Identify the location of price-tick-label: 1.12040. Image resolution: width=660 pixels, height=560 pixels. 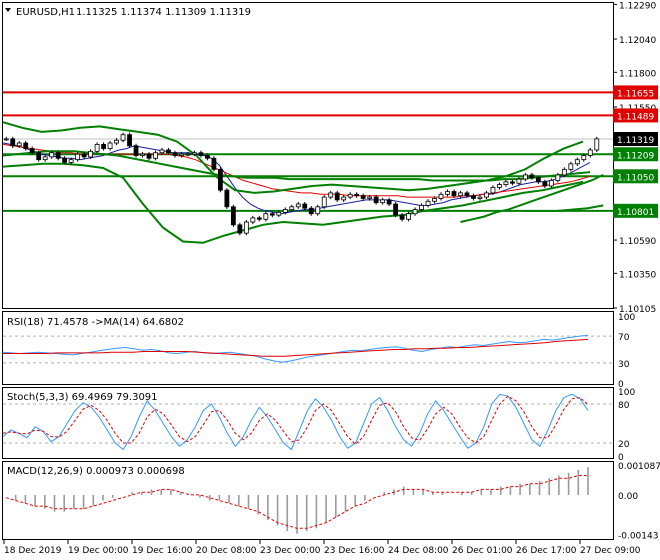
(637, 41).